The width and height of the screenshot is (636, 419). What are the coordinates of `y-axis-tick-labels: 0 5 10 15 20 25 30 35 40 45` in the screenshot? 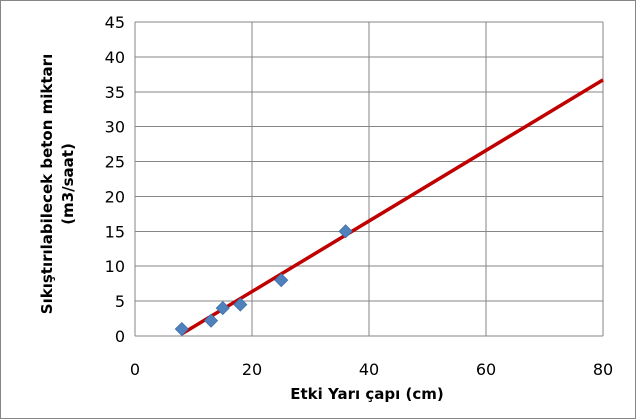 It's located at (115, 179).